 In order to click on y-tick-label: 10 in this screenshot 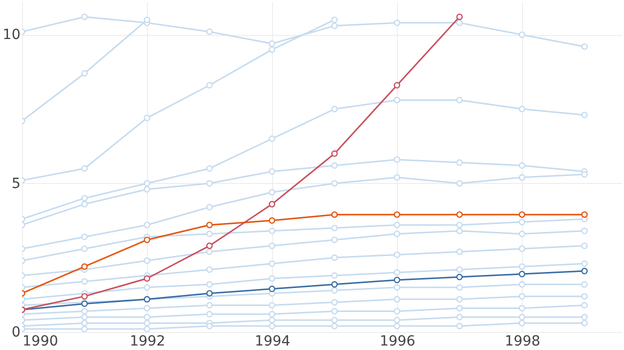, I will do `click(11, 35)`.